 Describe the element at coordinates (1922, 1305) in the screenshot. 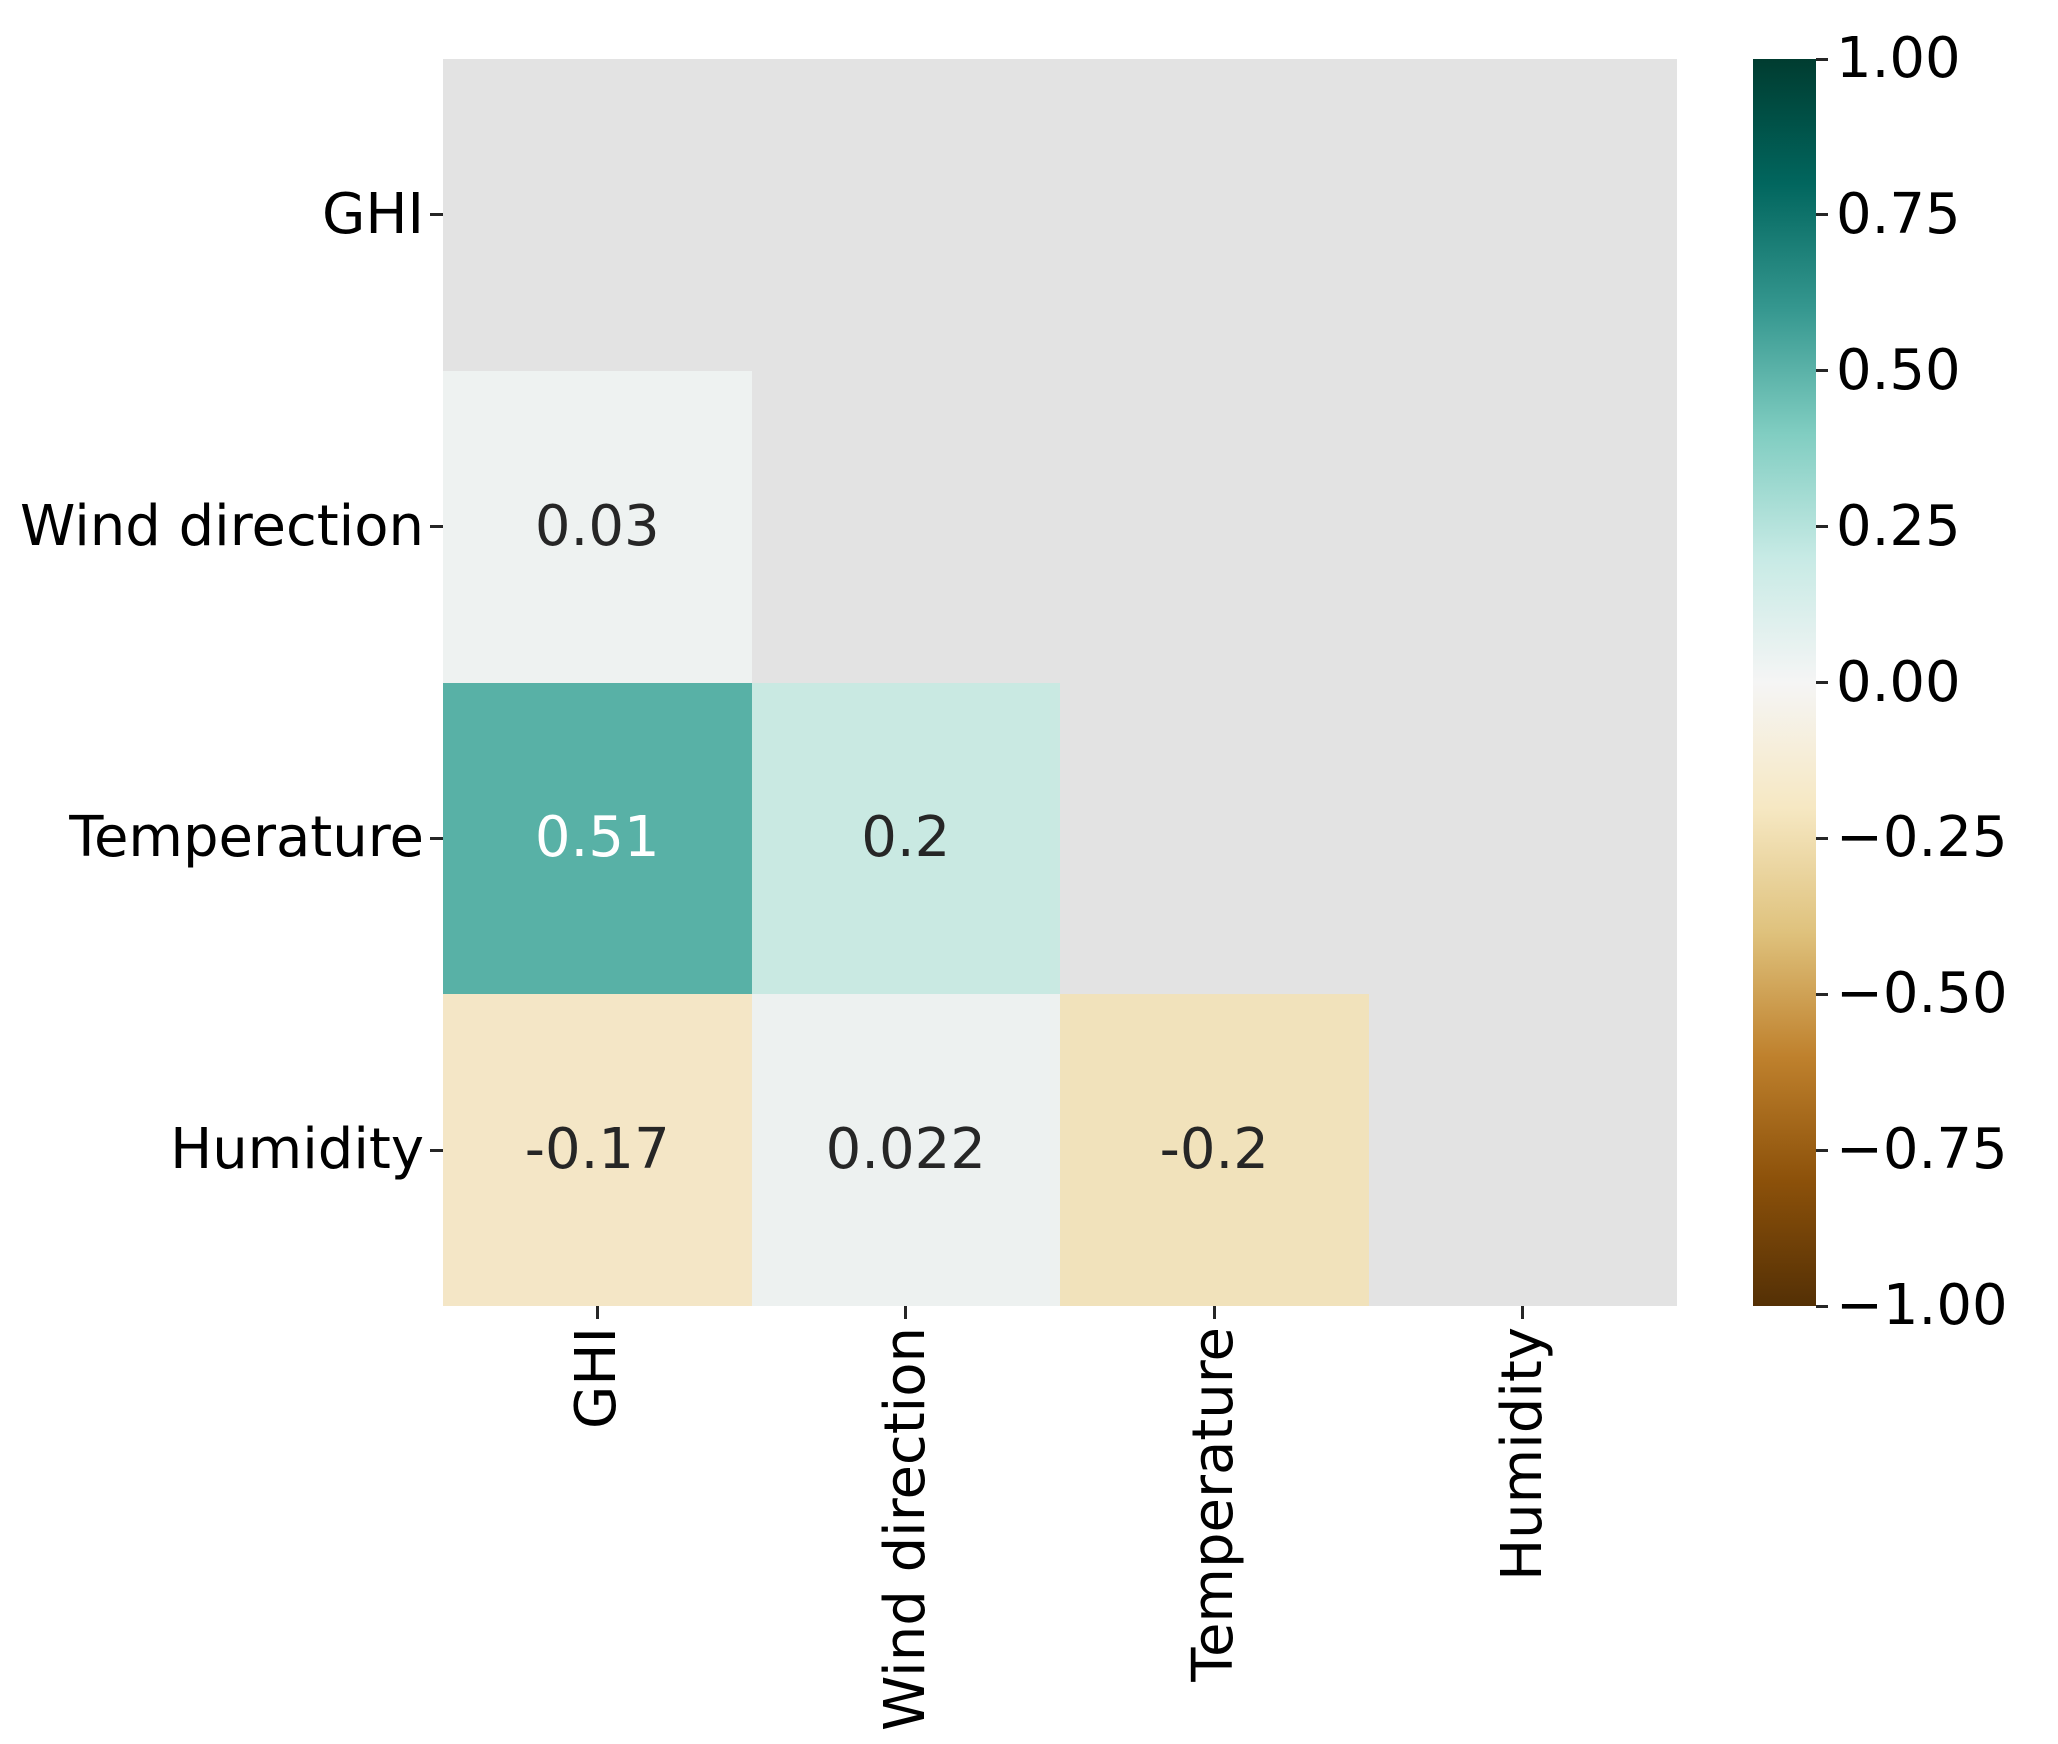

I see `colorbar-tick-label: −1.00` at that location.